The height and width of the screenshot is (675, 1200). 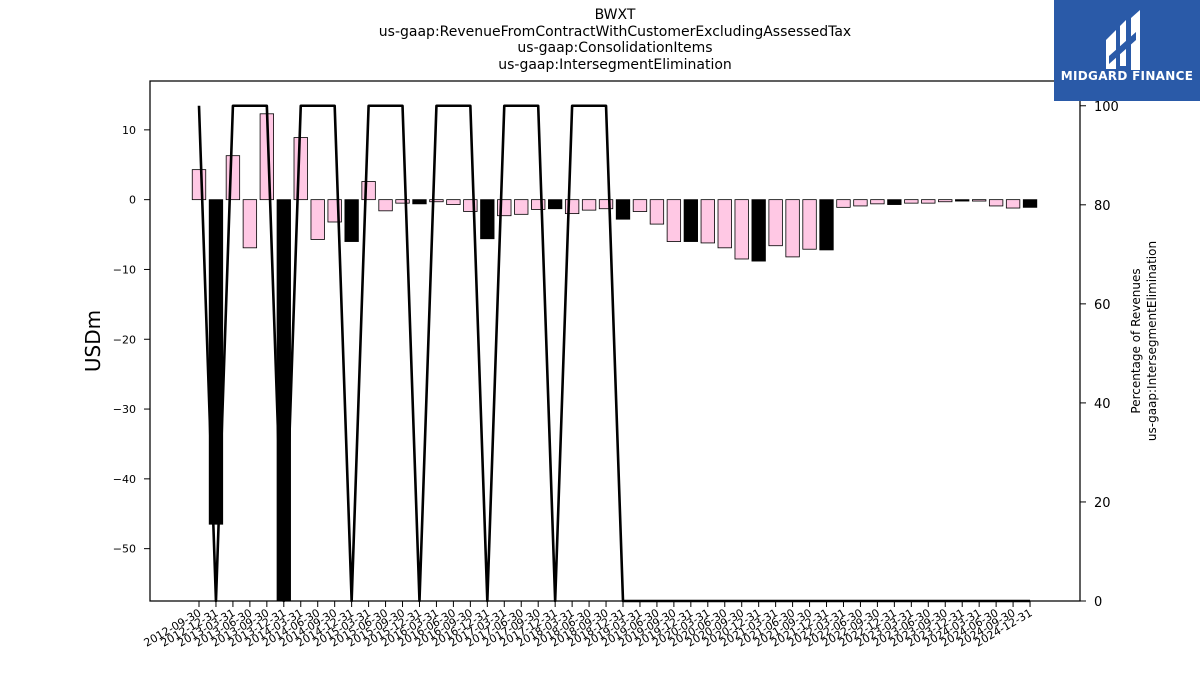 I want to click on midgard-finance-logo: MIDGARD FINANCE, so click(x=1127, y=50).